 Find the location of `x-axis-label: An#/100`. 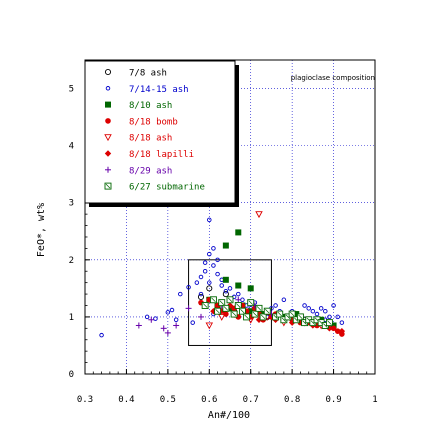

x-axis-label: An#/100 is located at coordinates (229, 415).